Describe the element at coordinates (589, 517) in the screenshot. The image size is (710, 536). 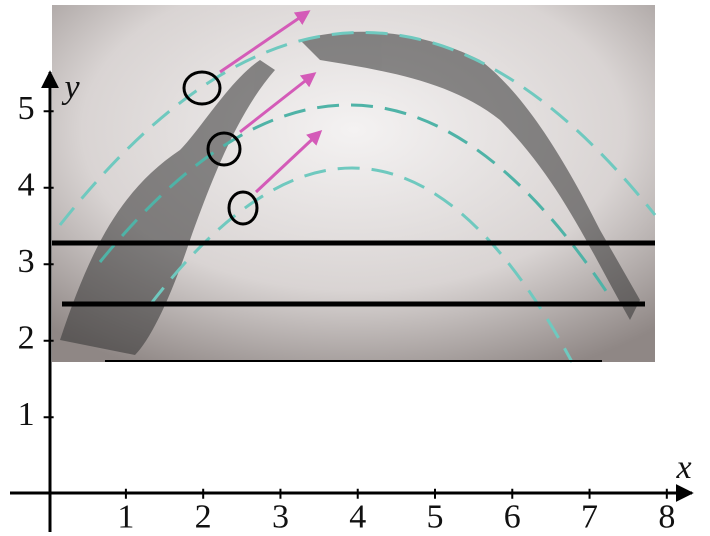
I see `x-tick-label: 7` at that location.